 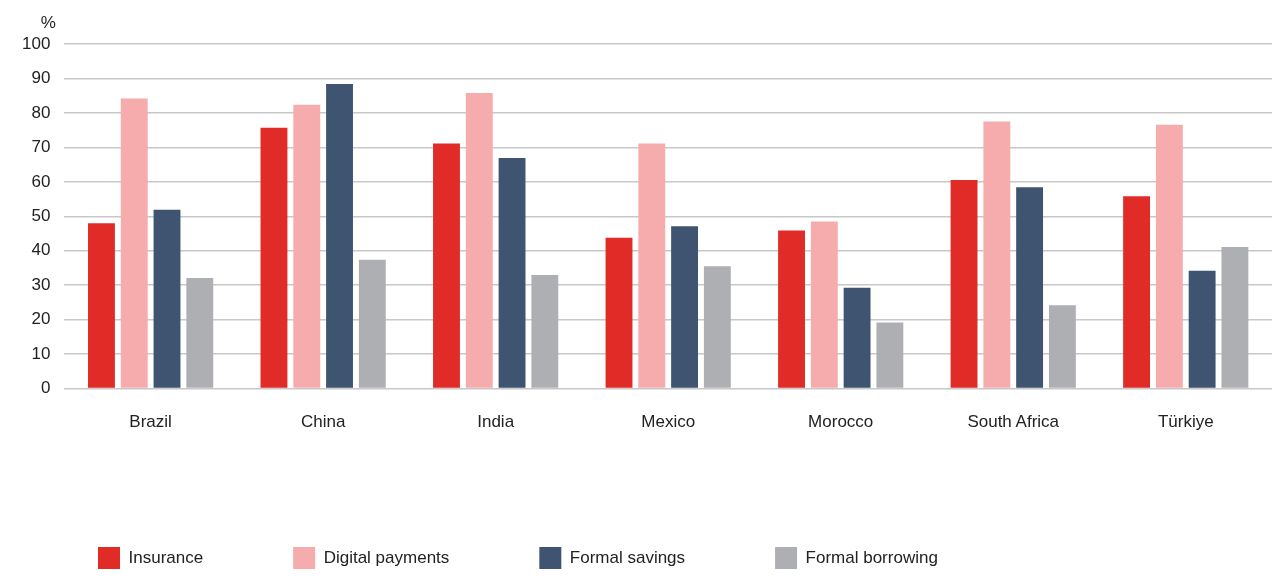 What do you see at coordinates (41, 78) in the screenshot?
I see `y-tick-label: 90` at bounding box center [41, 78].